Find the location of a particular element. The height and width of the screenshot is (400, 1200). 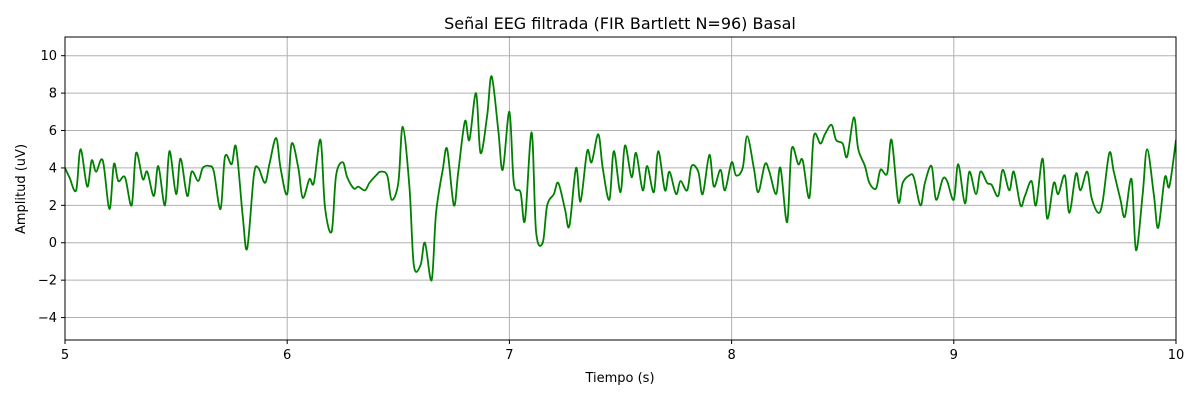

x-tick-label: 10 is located at coordinates (1176, 355).